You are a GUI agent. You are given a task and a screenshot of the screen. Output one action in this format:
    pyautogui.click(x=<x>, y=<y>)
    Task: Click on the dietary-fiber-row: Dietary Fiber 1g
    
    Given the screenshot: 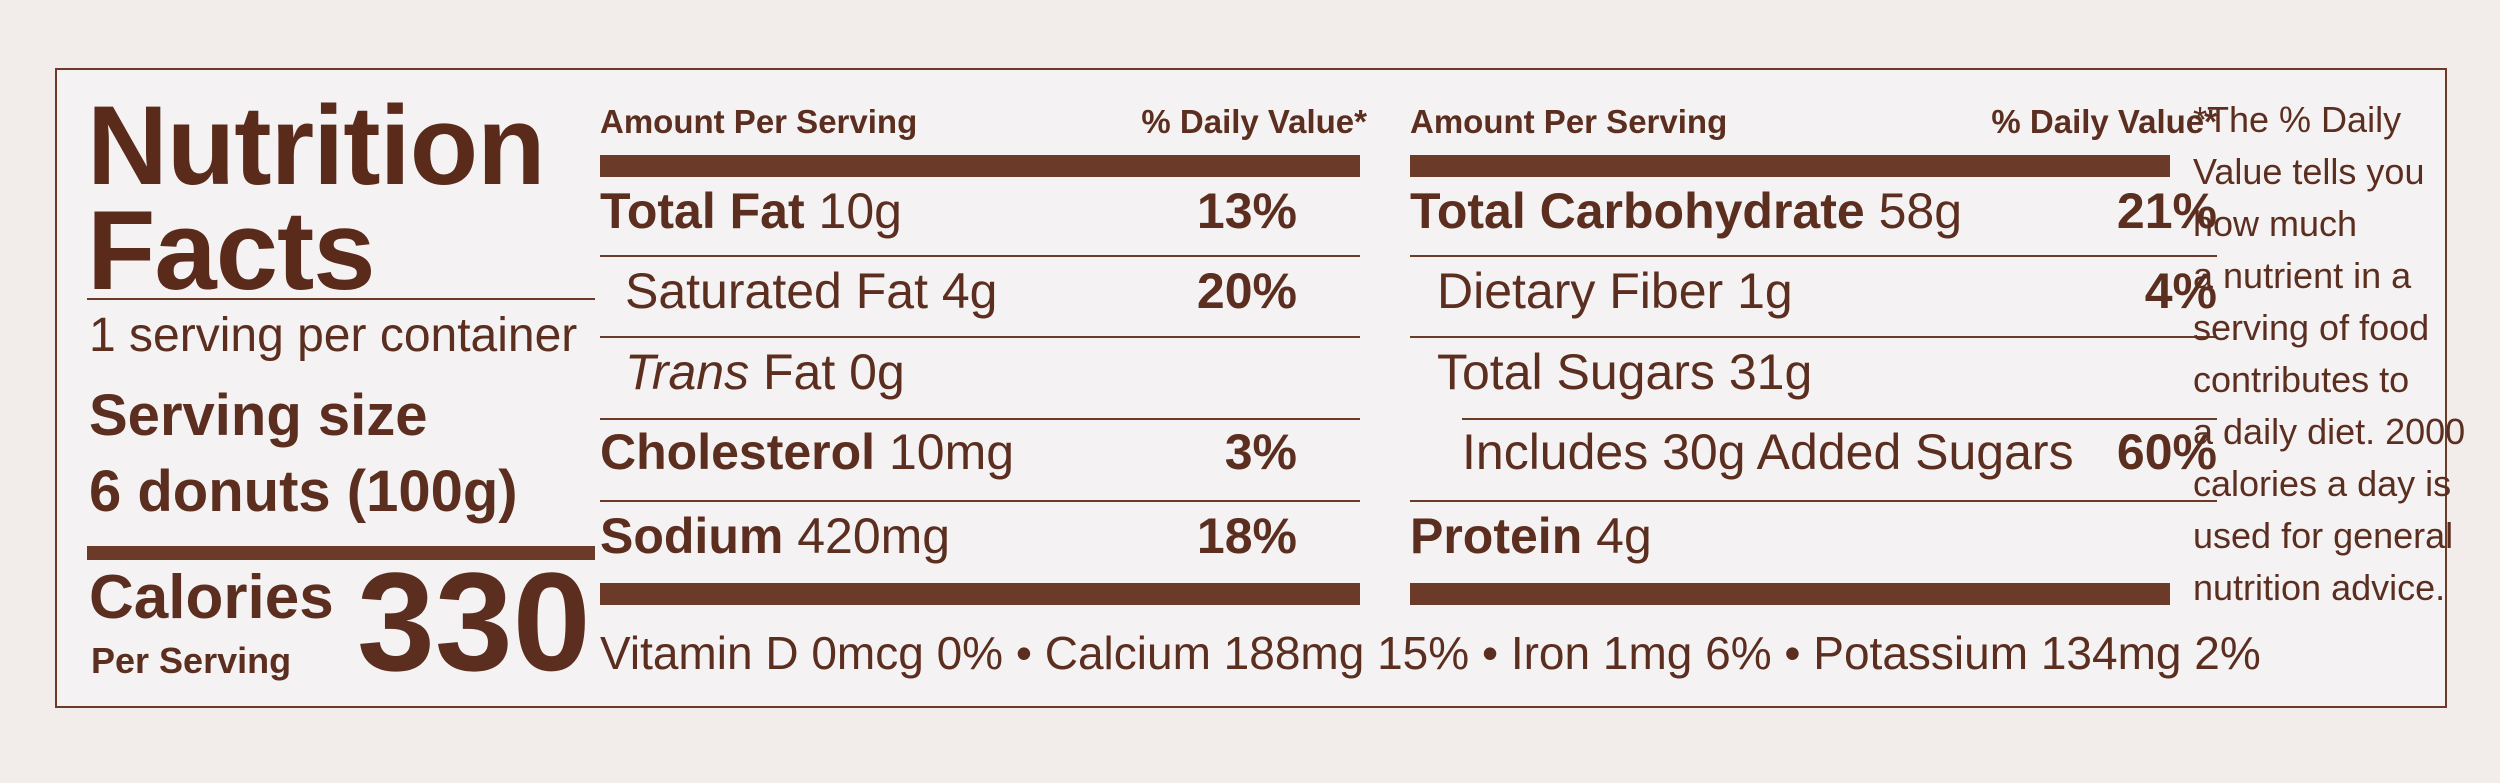 What is the action you would take?
    pyautogui.click(x=1615, y=291)
    